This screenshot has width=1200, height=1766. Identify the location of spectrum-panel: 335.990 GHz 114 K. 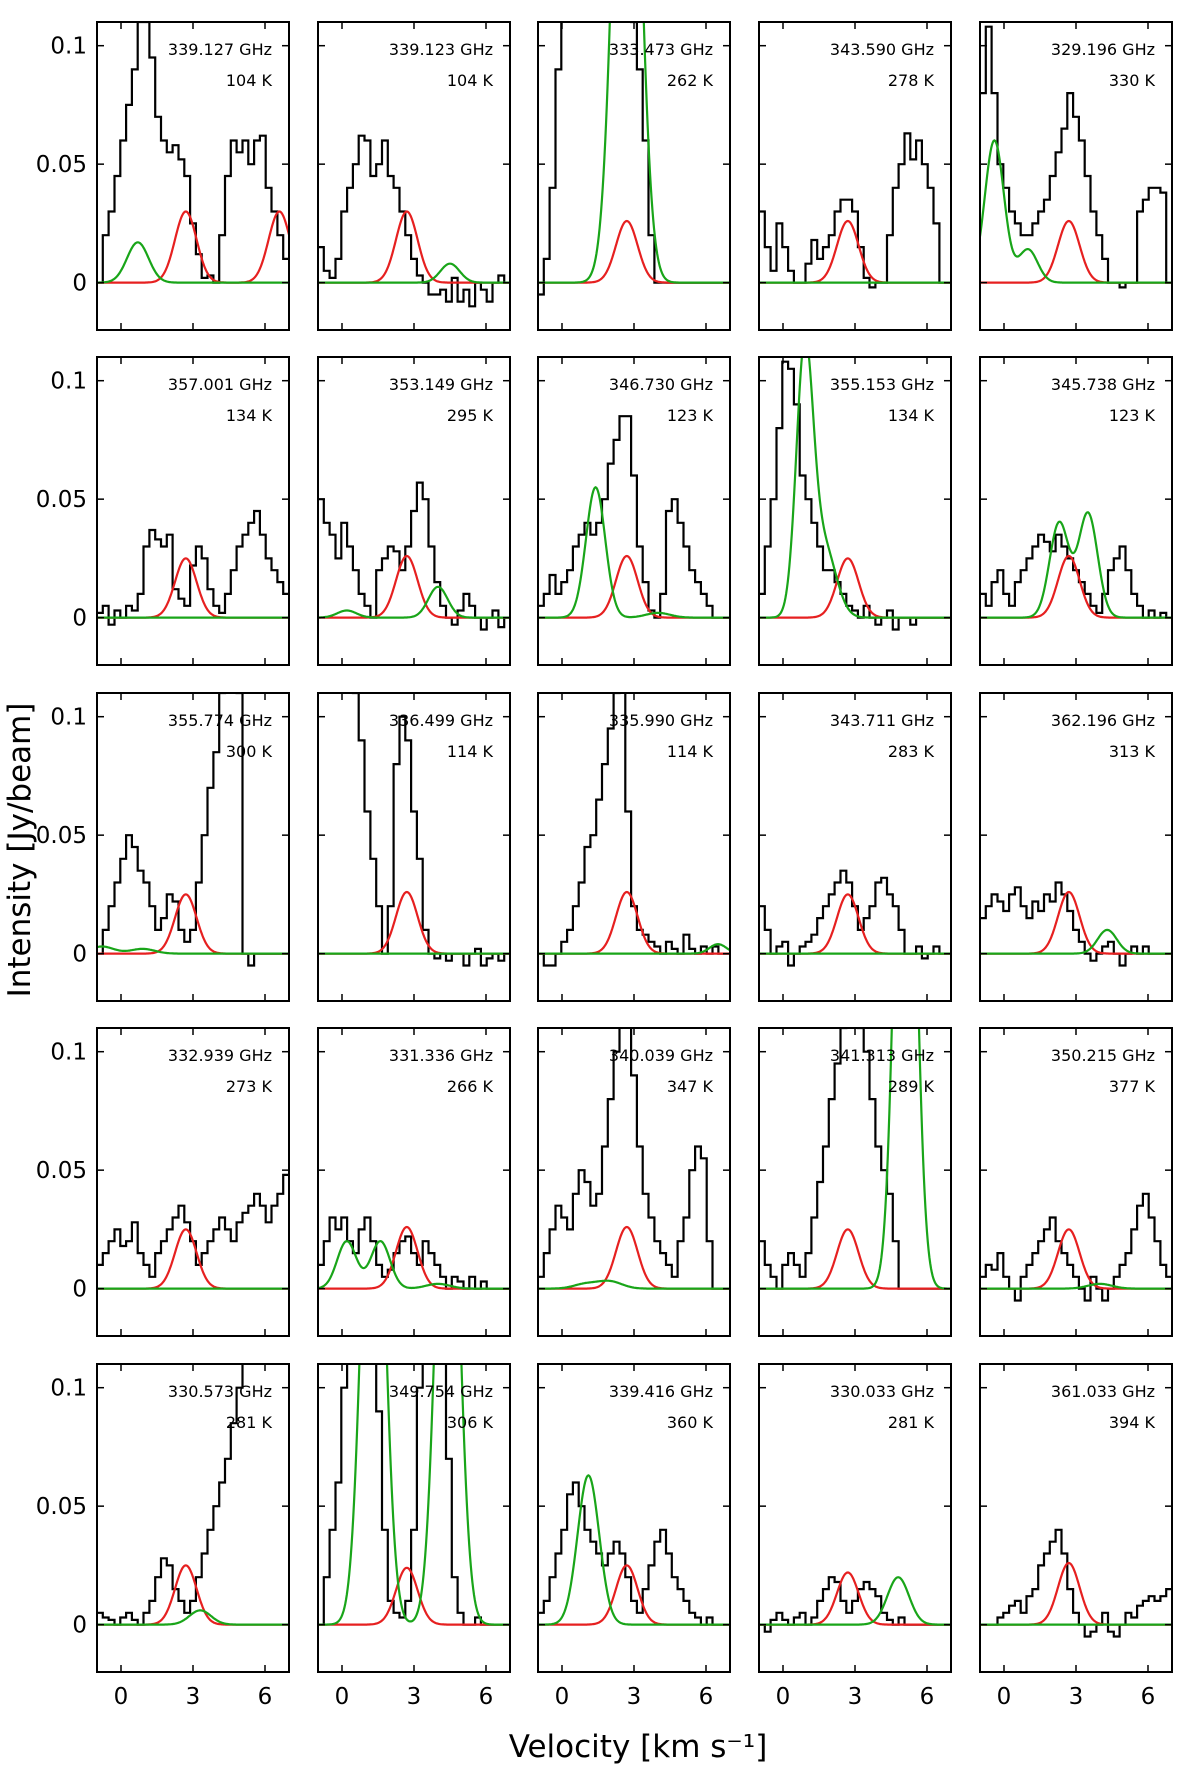
(634, 847).